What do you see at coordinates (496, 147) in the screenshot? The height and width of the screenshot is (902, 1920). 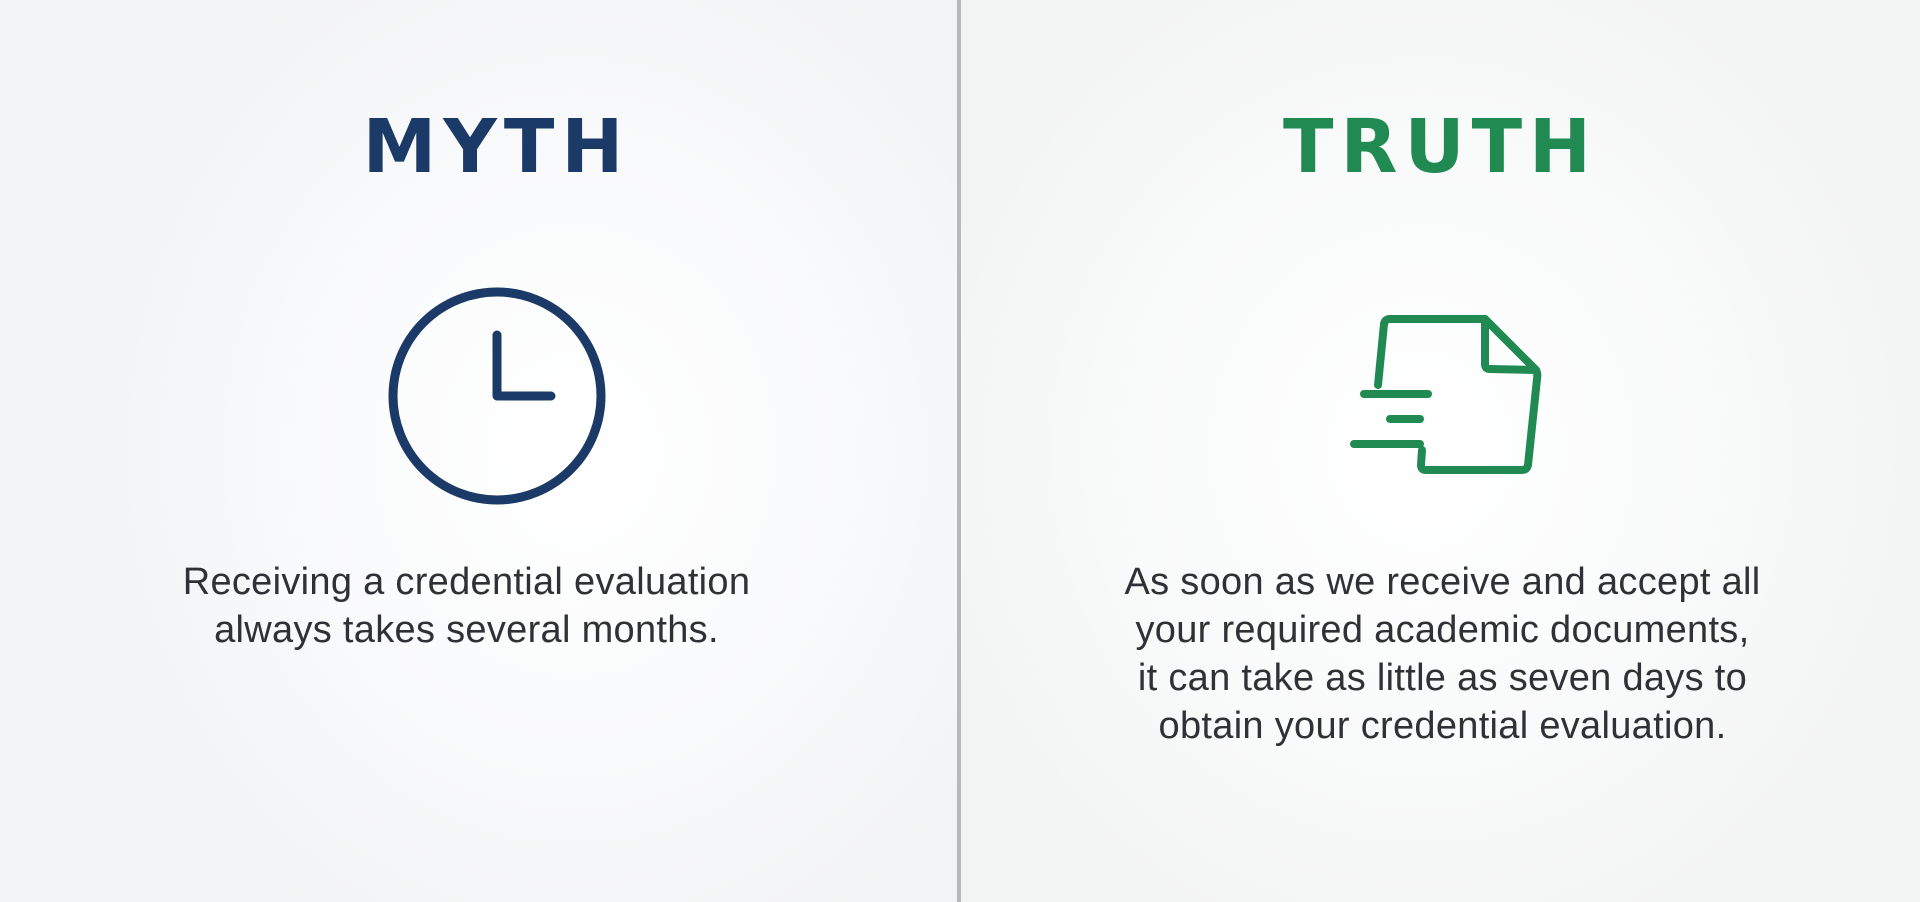 I see `myth-heading: MYTH` at bounding box center [496, 147].